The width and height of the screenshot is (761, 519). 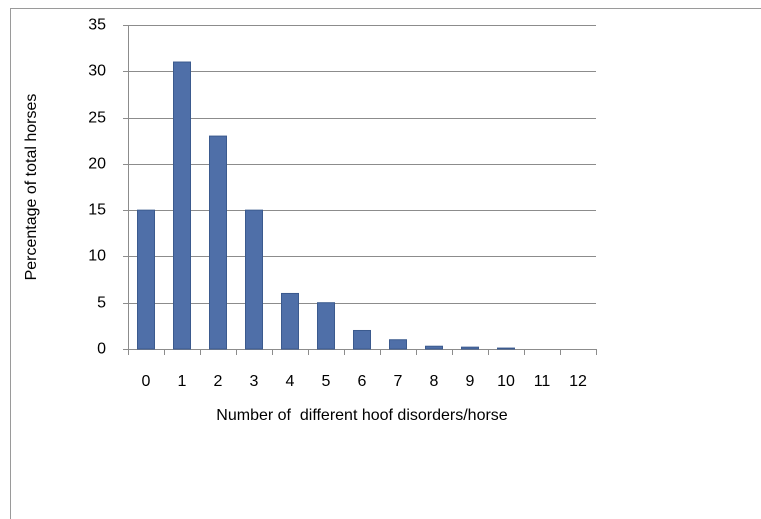 What do you see at coordinates (470, 381) in the screenshot?
I see `x-tick-label: 9` at bounding box center [470, 381].